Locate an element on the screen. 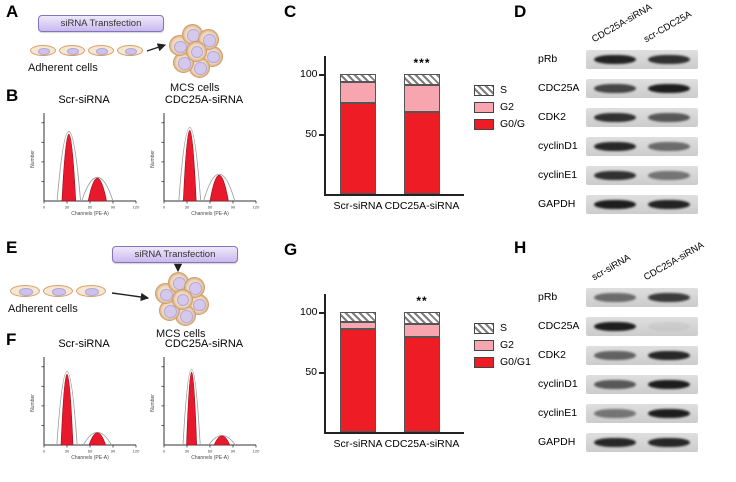 Image resolution: width=736 pixels, height=482 pixels. panel-label-e: E is located at coordinates (12, 247).